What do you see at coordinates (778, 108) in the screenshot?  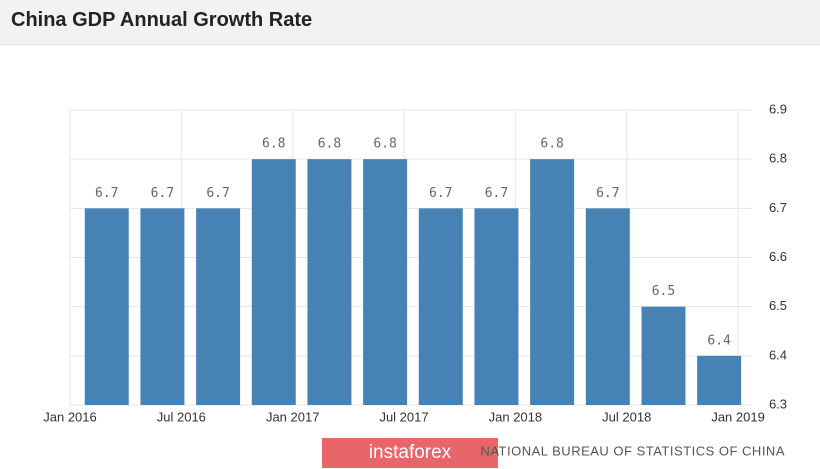 I see `y-tick-label: 6.9` at bounding box center [778, 108].